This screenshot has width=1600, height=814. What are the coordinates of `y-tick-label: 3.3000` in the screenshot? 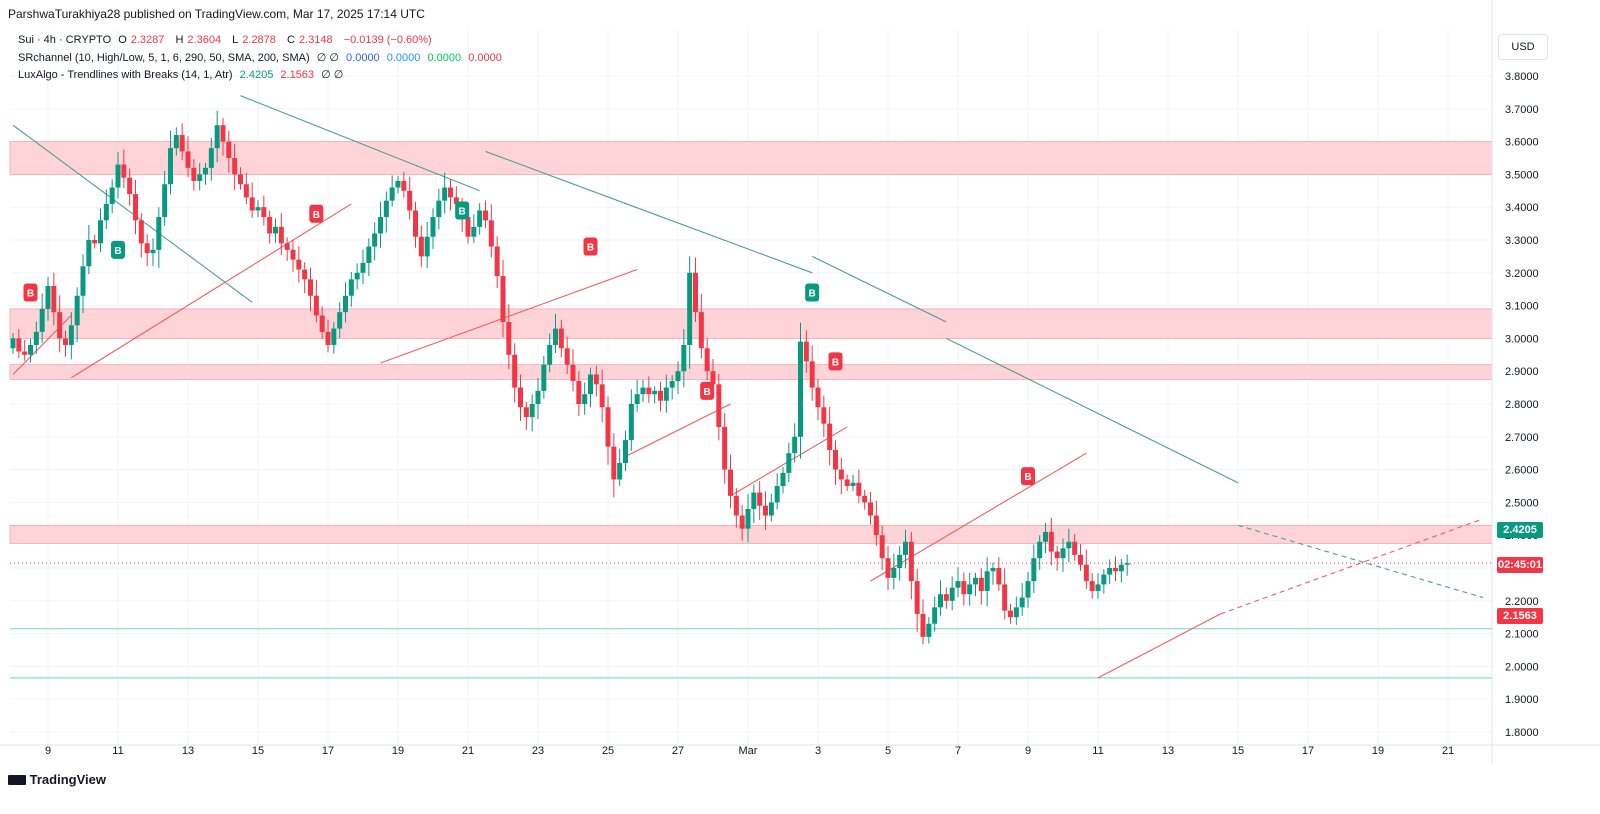 It's located at (1522, 241).